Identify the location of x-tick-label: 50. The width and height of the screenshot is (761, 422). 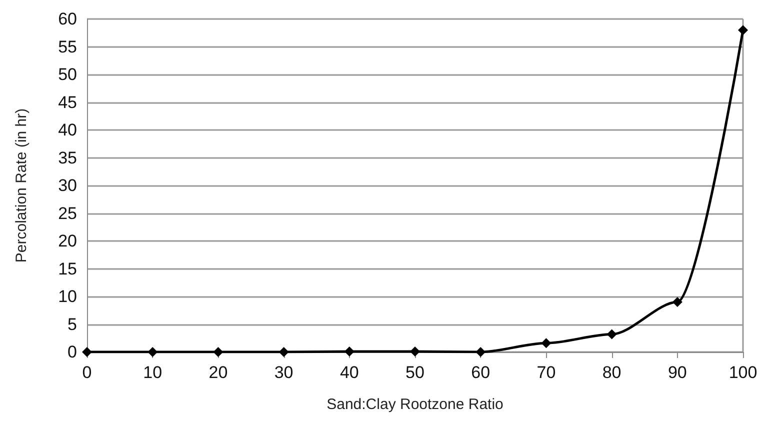
(415, 372).